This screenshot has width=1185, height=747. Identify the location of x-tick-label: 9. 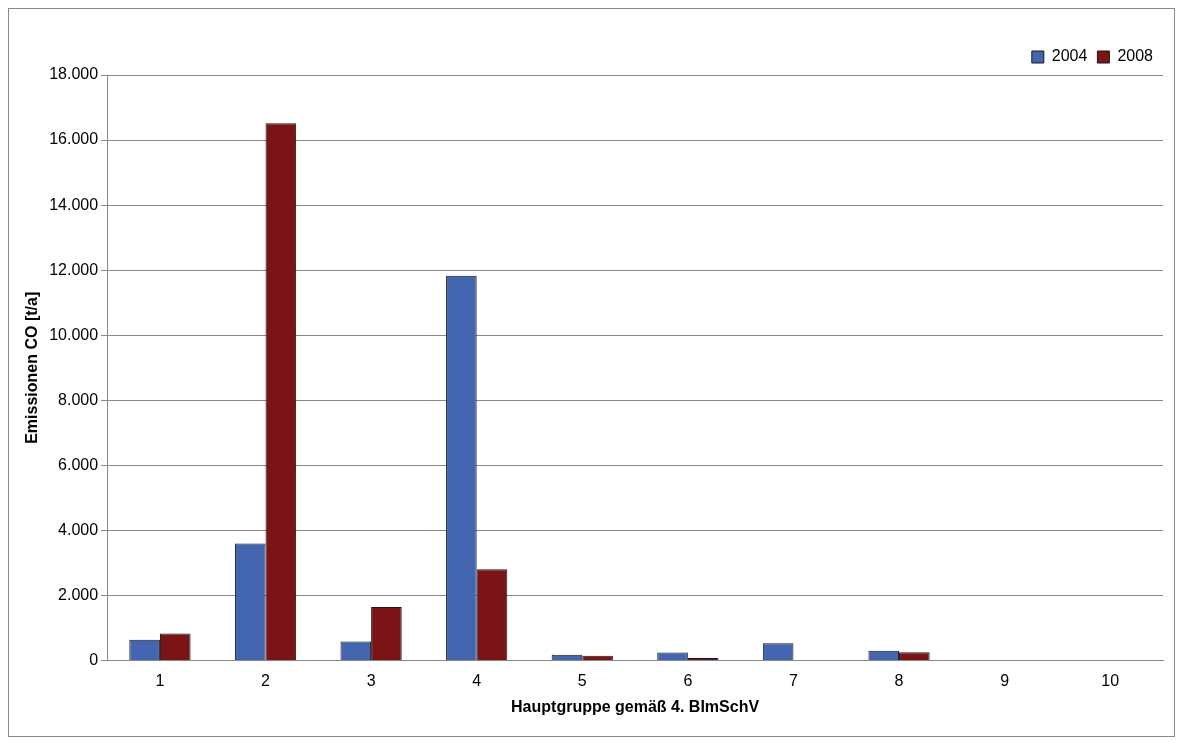
(1005, 680).